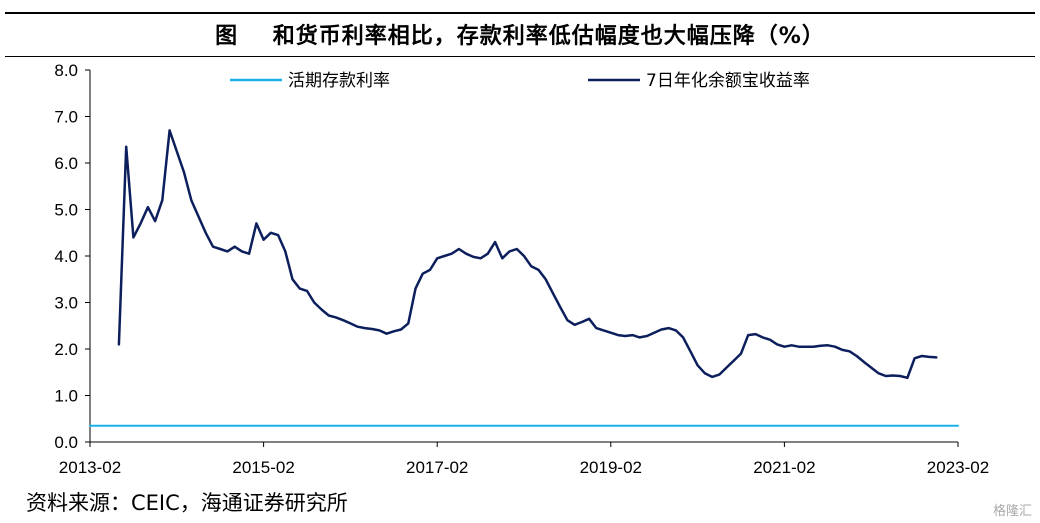 Image resolution: width=1040 pixels, height=523 pixels. I want to click on source-note: 资料来源：CEIC，海通证券研究所, so click(187, 503).